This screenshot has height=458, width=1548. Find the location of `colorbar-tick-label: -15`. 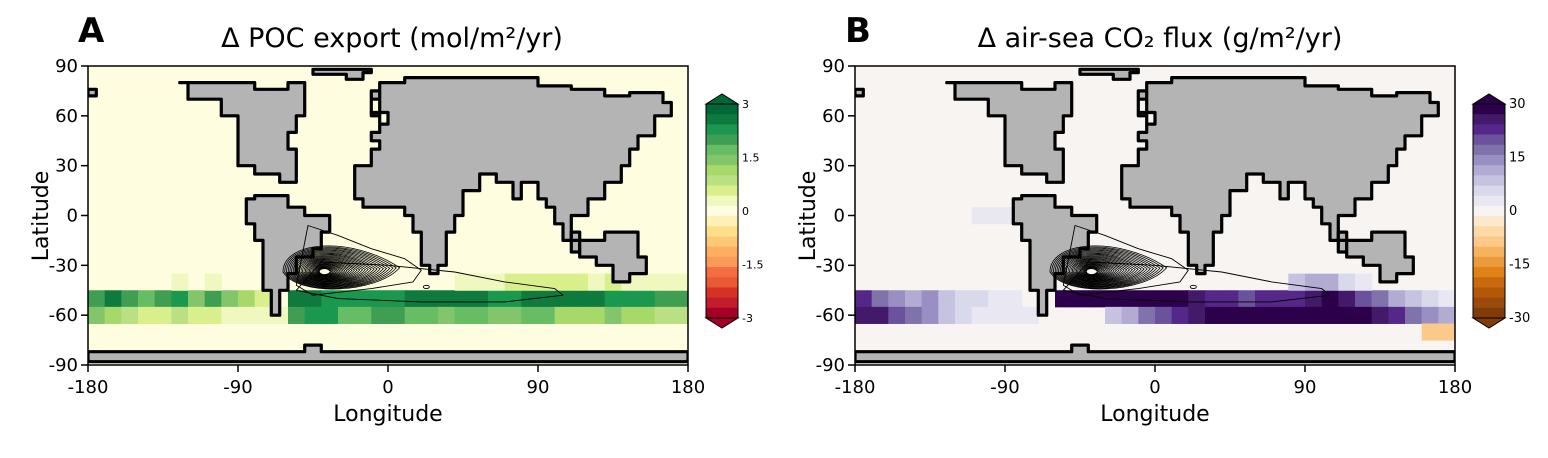

colorbar-tick-label: -15 is located at coordinates (1519, 265).